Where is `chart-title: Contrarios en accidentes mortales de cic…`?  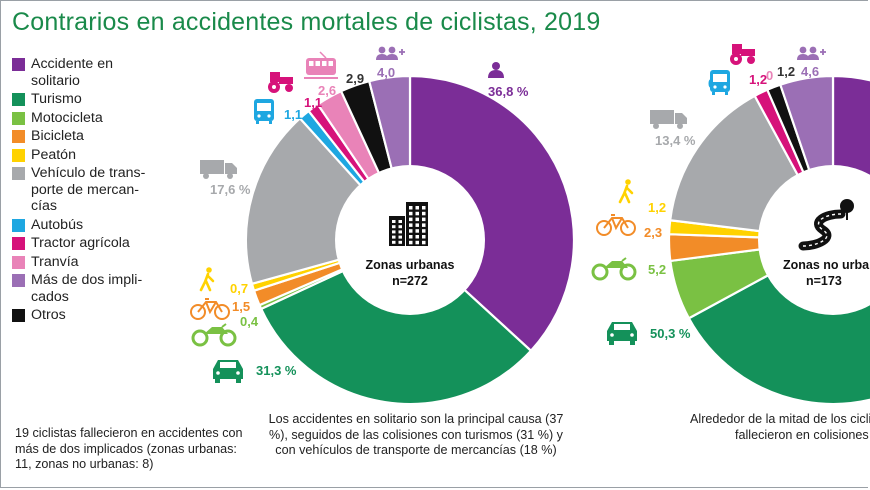
chart-title: Contrarios en accidentes mortales de cic… is located at coordinates (306, 22).